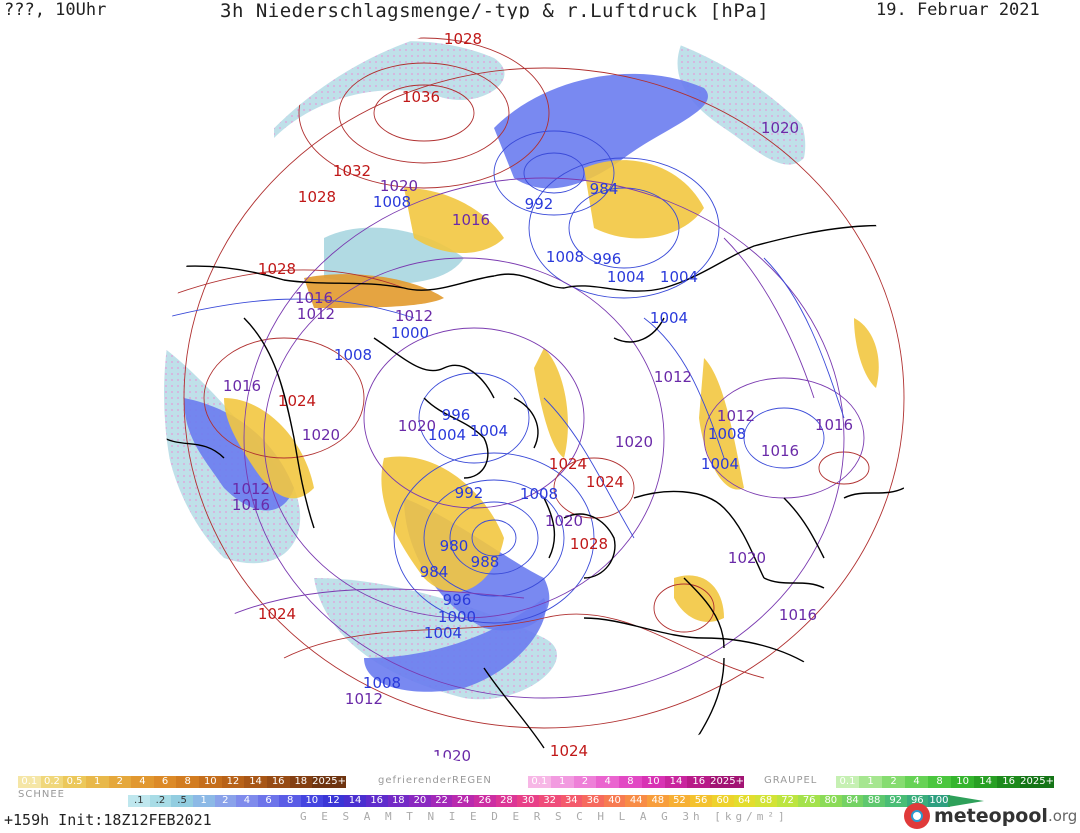 The width and height of the screenshot is (1080, 833). Describe the element at coordinates (485, 801) in the screenshot. I see `total-precip-legend-swatch: 26` at that location.